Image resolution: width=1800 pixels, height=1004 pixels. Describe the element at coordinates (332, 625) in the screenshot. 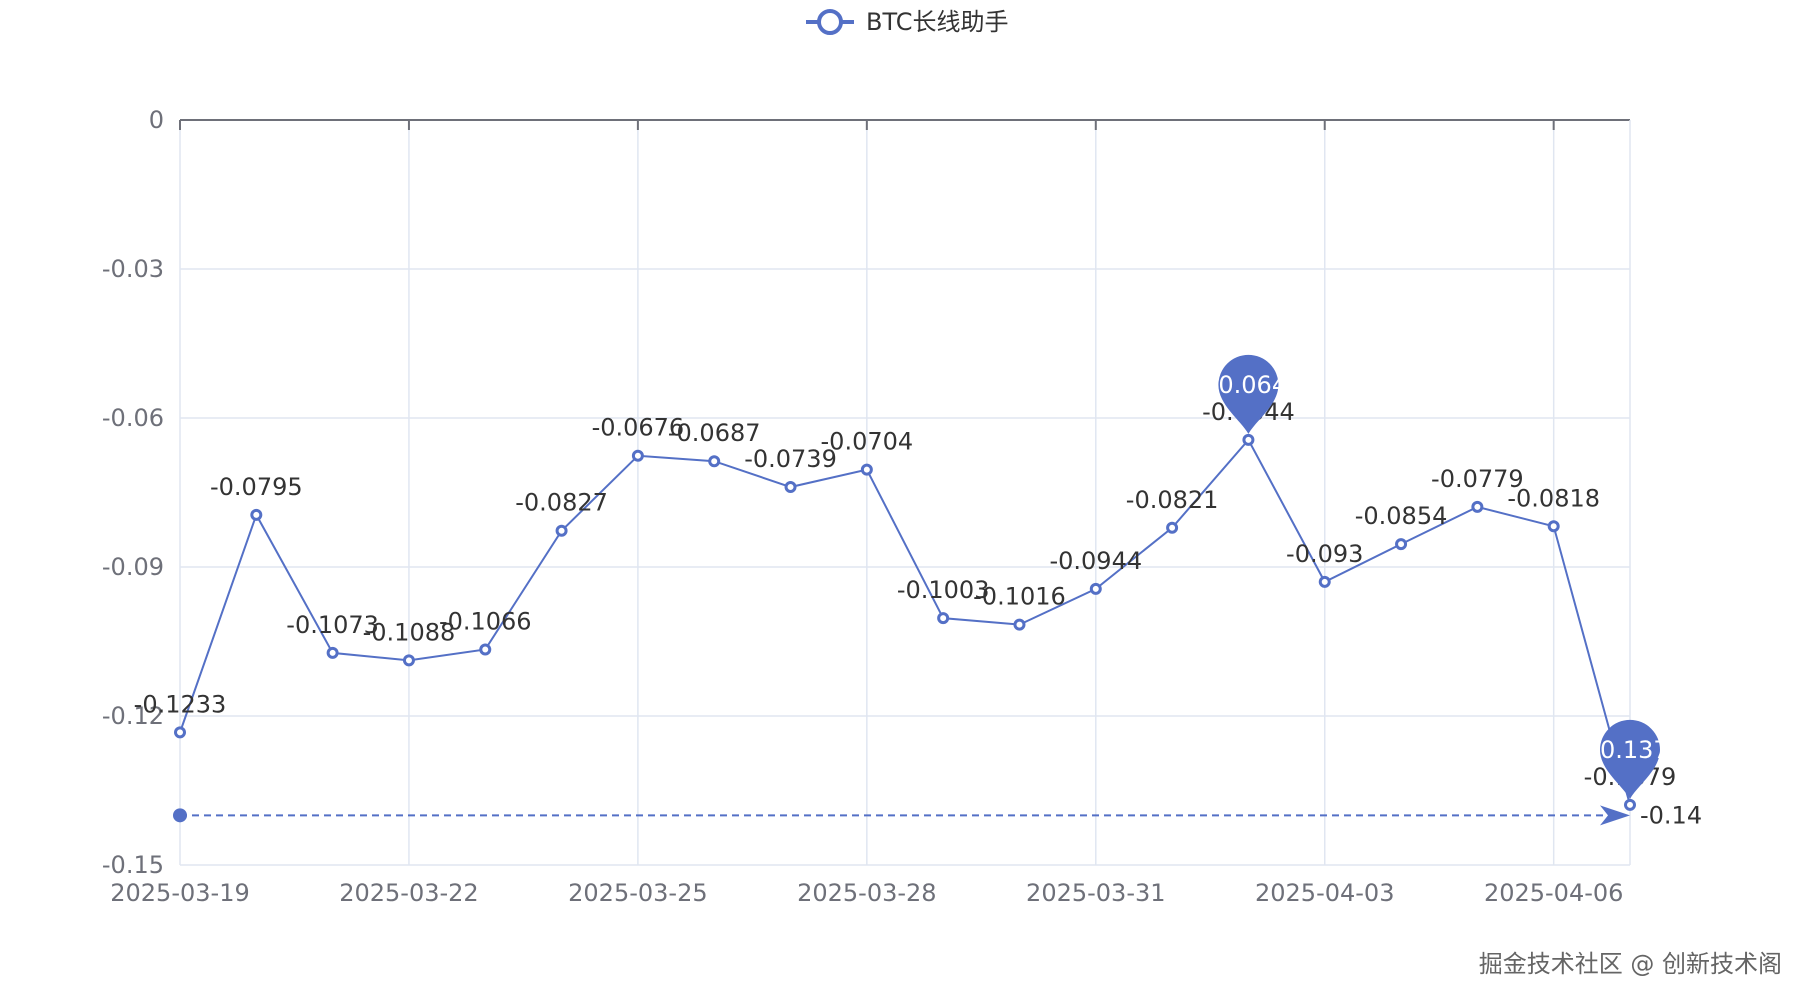

I see `data-label: -0.1073` at that location.